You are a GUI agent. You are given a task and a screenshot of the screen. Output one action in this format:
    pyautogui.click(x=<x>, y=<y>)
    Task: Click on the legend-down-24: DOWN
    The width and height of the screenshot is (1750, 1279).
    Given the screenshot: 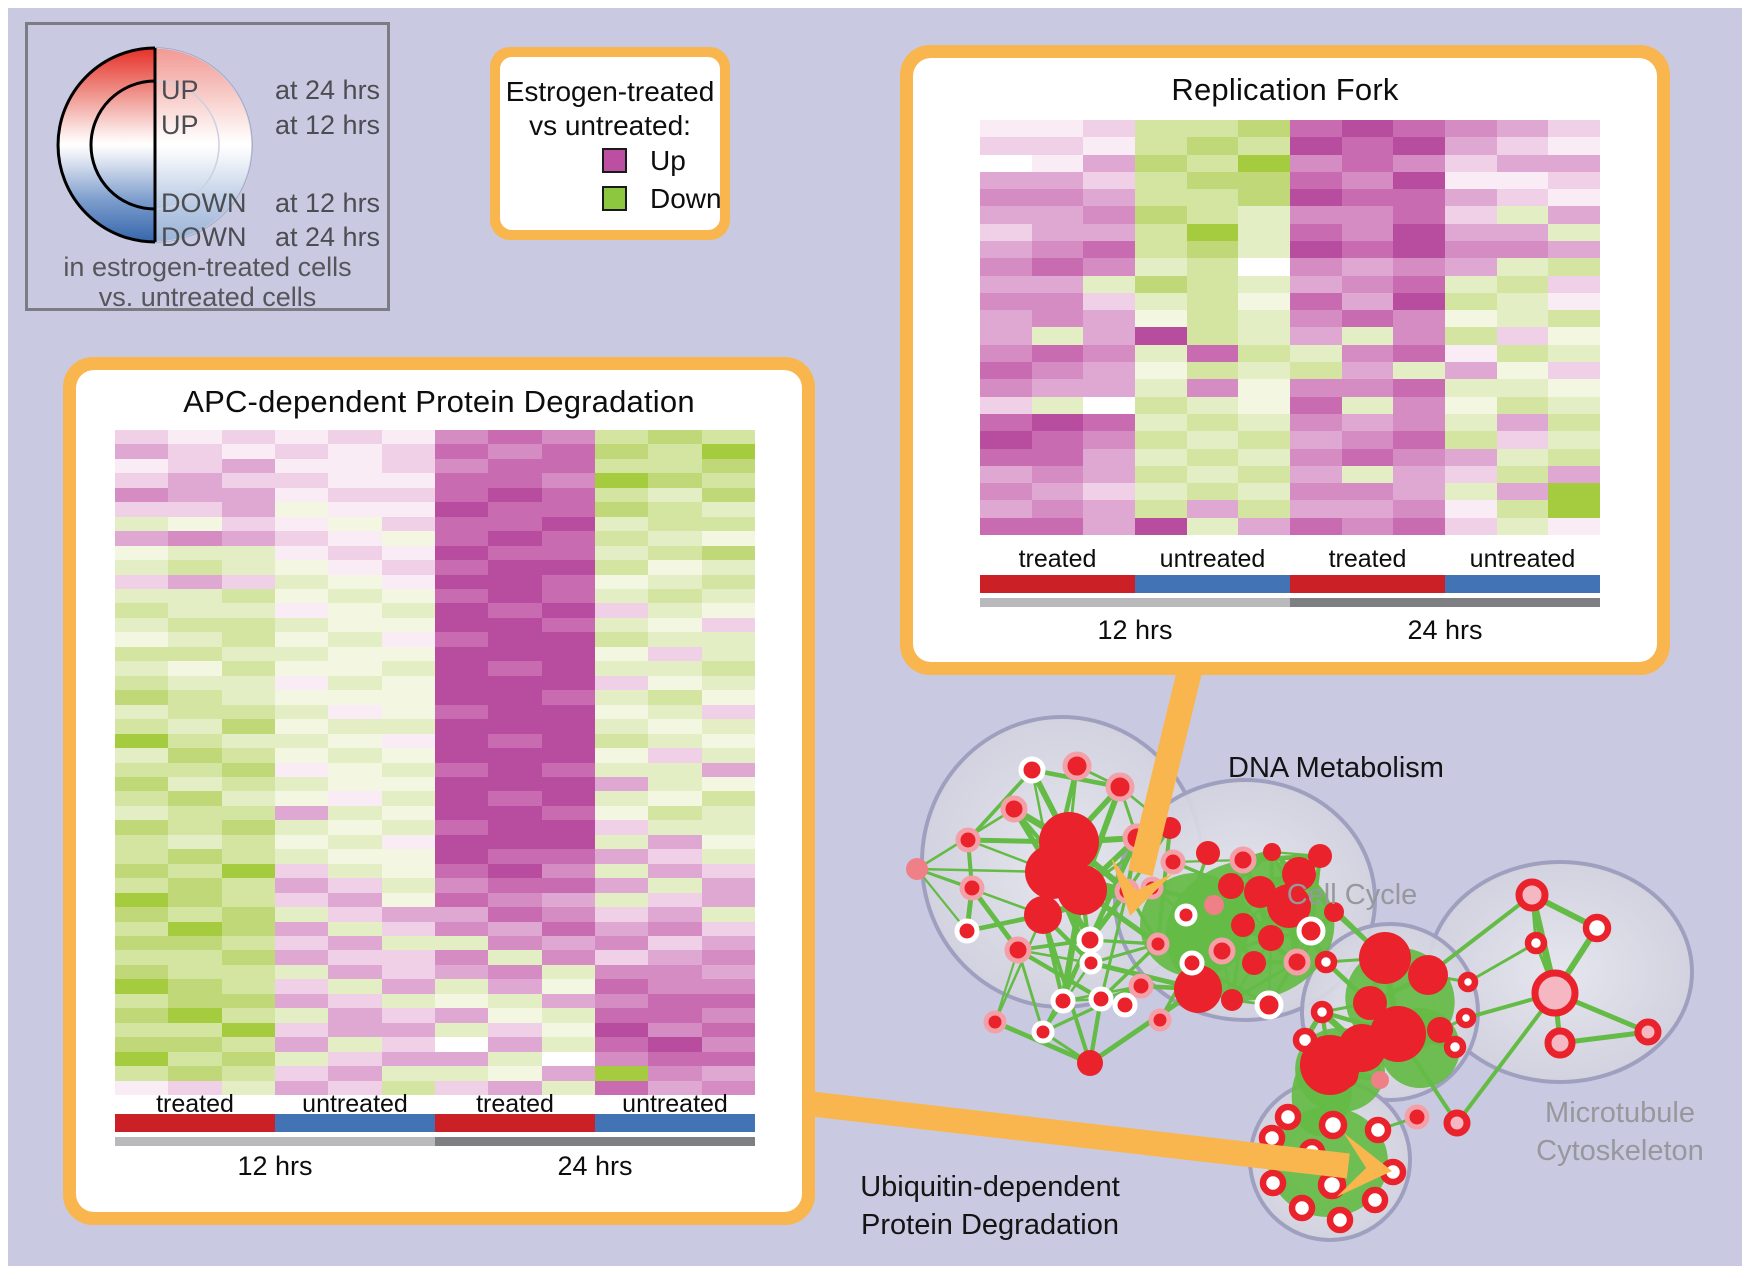 What is the action you would take?
    pyautogui.click(x=204, y=237)
    